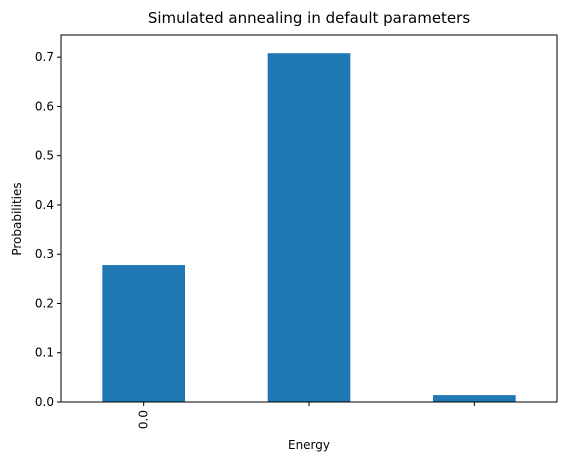 This screenshot has height=463, width=567. I want to click on y-axis: 0.0 0.1 0.2 0.3 0.4 0.5 0.6 0.7, so click(48, 229).